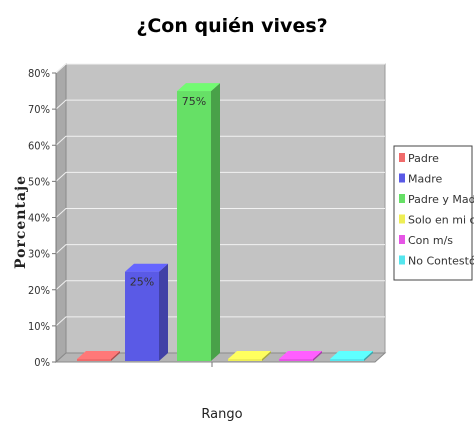  What do you see at coordinates (39, 73) in the screenshot?
I see `y-tick-label: 80%` at bounding box center [39, 73].